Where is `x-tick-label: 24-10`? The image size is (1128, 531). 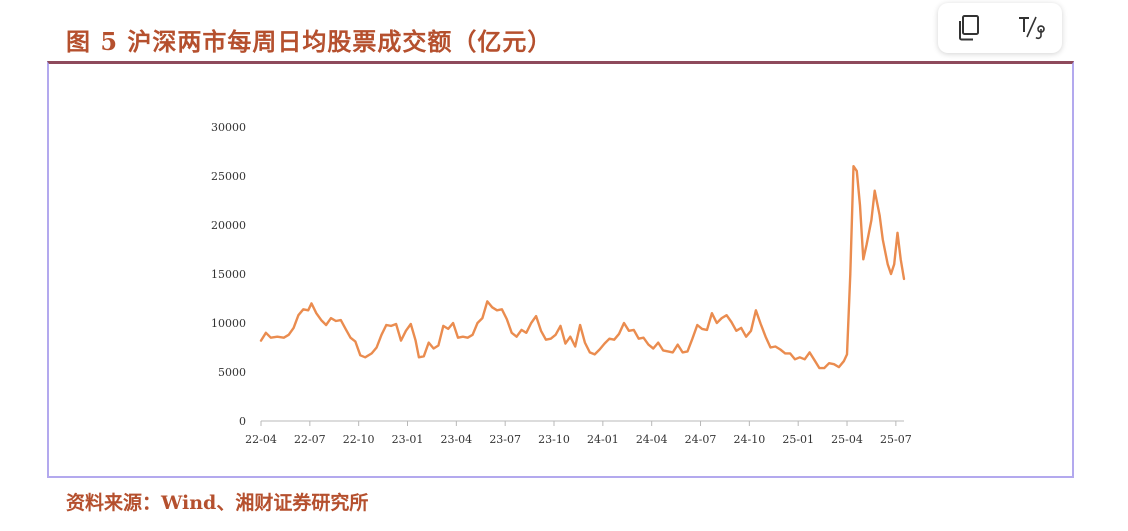 x-tick-label: 24-10 is located at coordinates (749, 439).